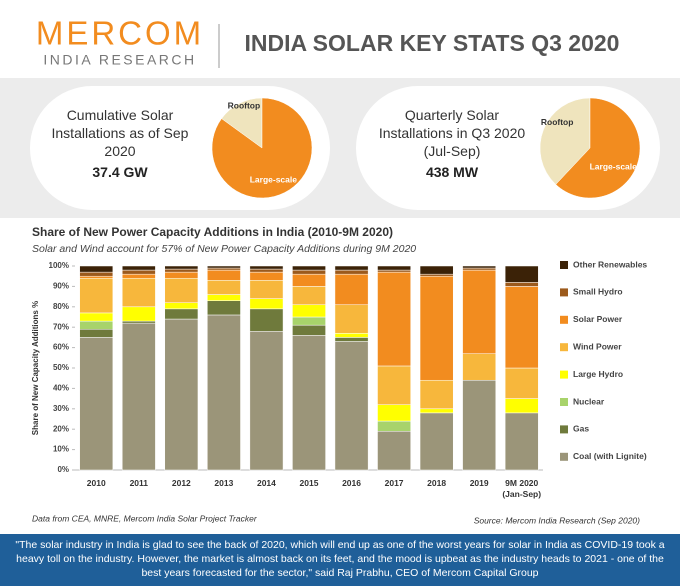 The image size is (680, 586). Describe the element at coordinates (266, 483) in the screenshot. I see `x-tick-label: 2014` at that location.